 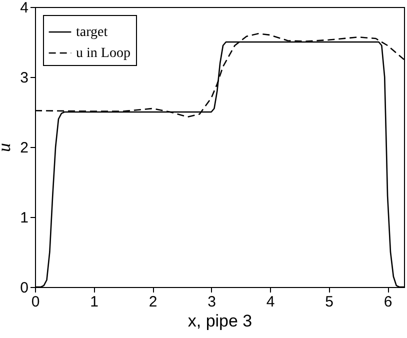 I want to click on x-tick-label: 2, so click(x=153, y=302).